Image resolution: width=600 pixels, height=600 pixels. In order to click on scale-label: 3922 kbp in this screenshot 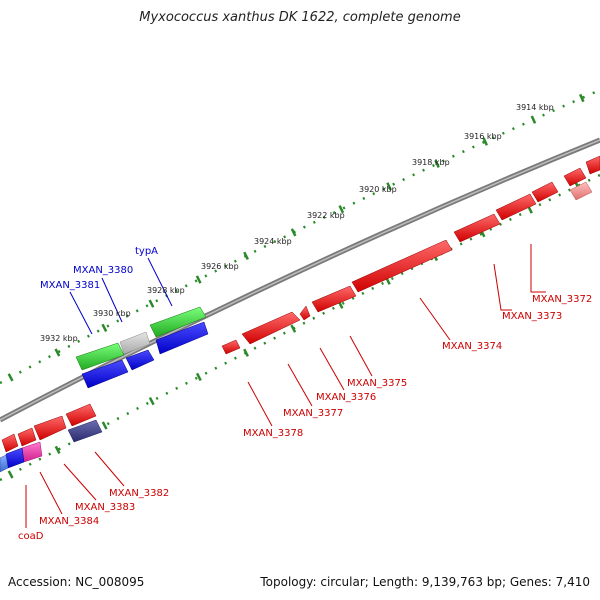, I will do `click(326, 215)`.